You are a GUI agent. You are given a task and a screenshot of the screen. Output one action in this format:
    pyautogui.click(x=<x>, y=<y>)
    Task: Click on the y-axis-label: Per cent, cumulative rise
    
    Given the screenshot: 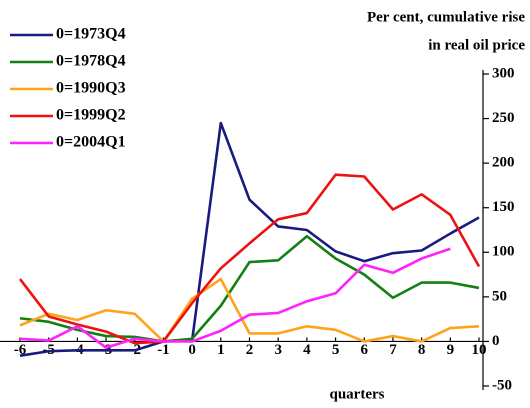 What is the action you would take?
    pyautogui.click(x=446, y=17)
    